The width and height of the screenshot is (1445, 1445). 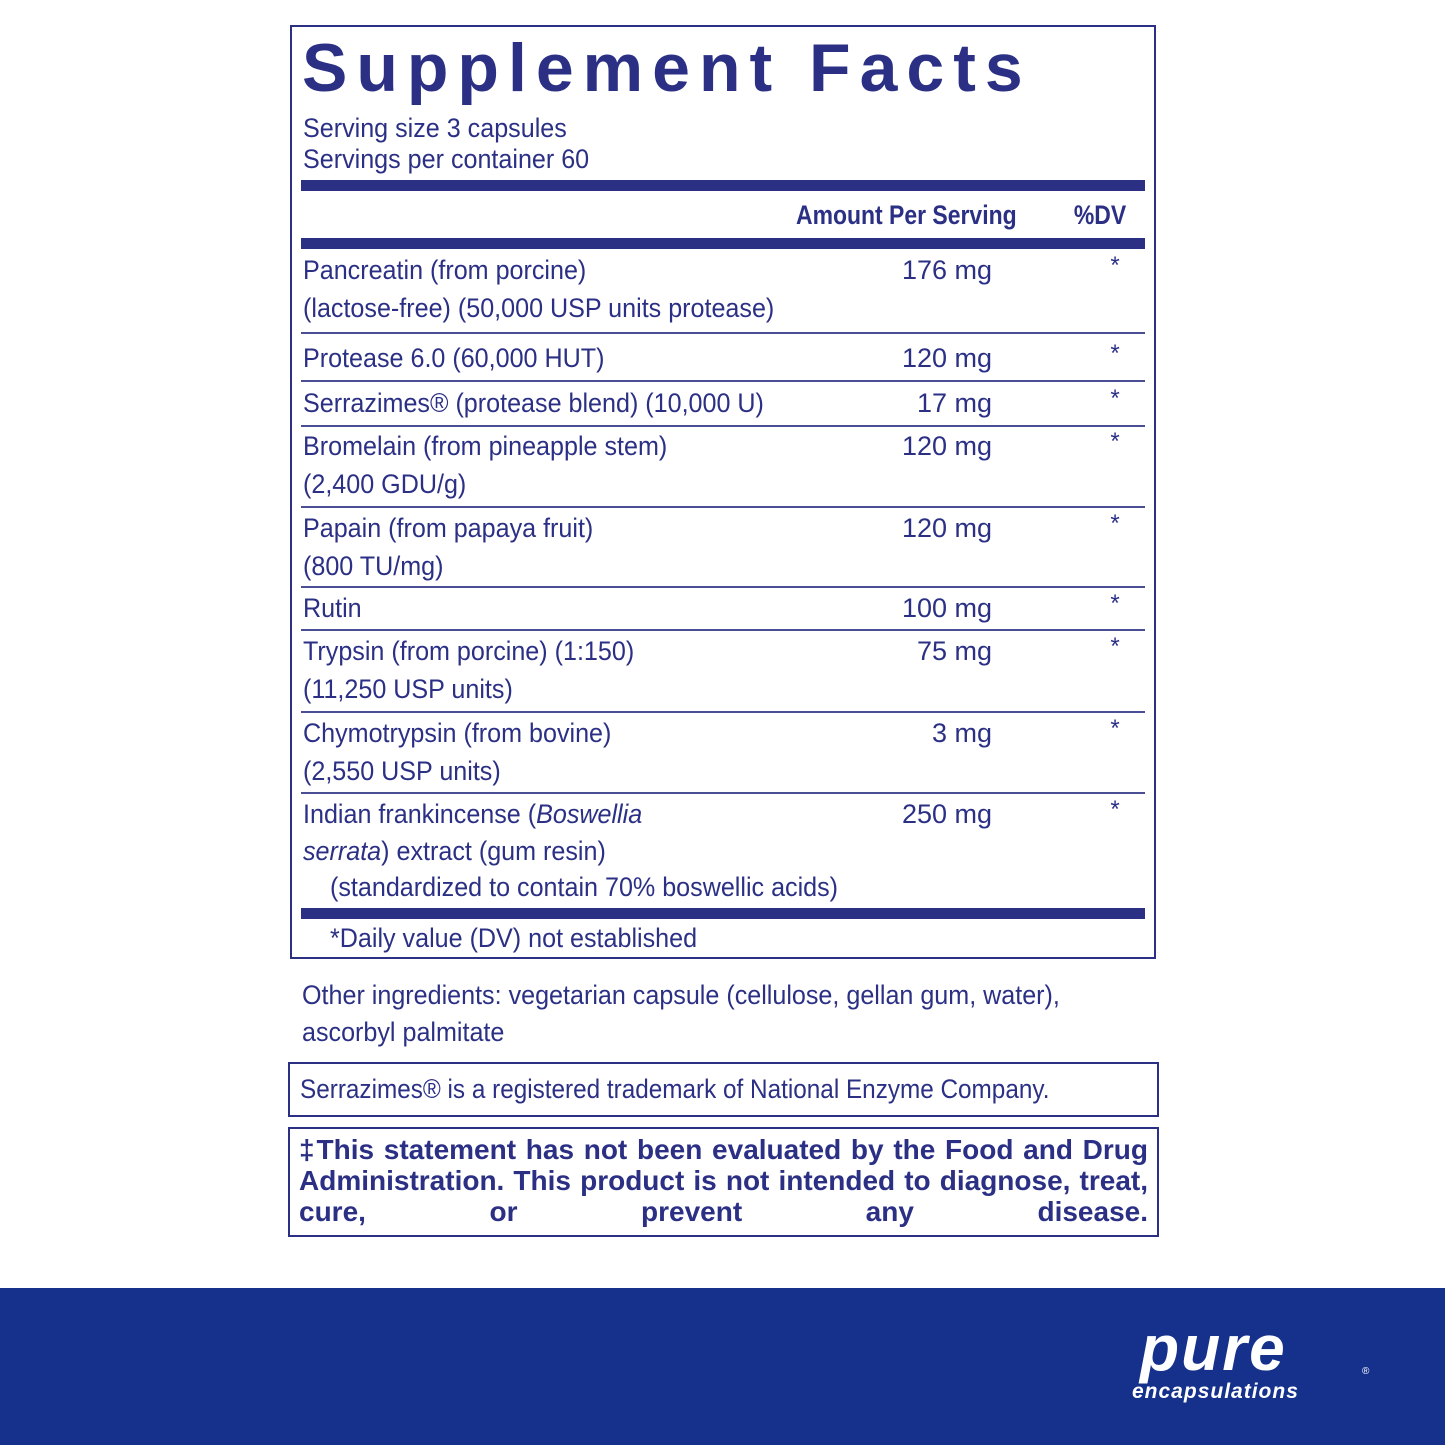 I want to click on ingredient-amount: 250 mg, so click(x=946, y=814).